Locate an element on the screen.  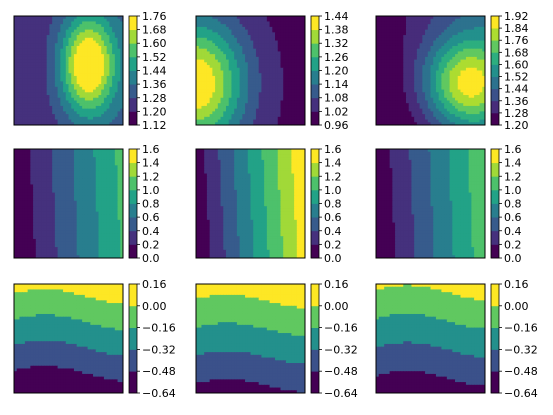
contour-field is located at coordinates (69, 204).